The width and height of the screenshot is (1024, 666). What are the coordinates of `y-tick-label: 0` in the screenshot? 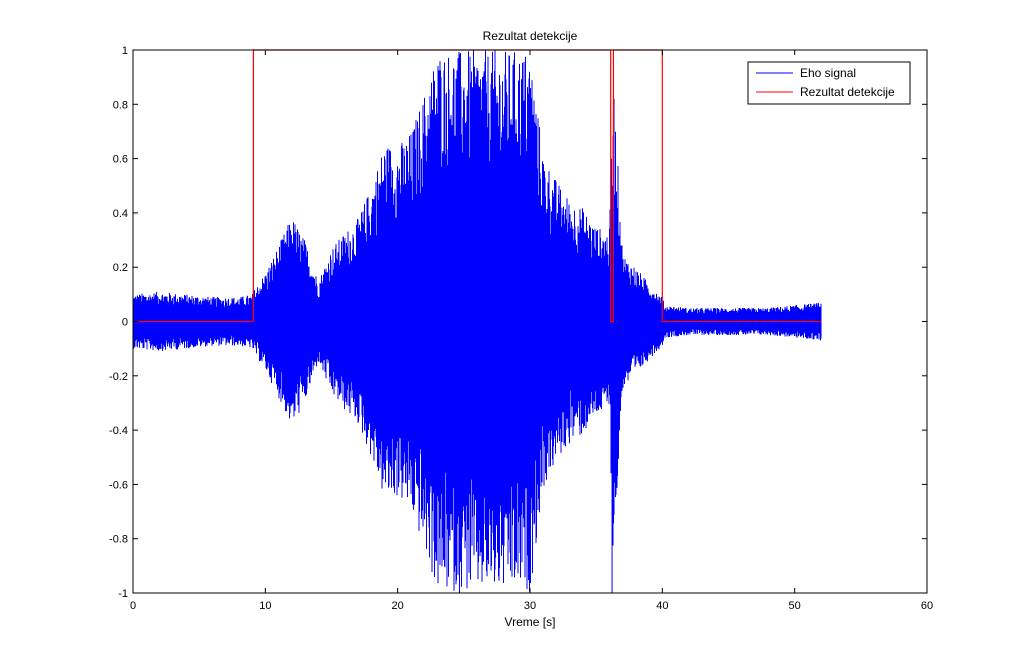 It's located at (125, 323).